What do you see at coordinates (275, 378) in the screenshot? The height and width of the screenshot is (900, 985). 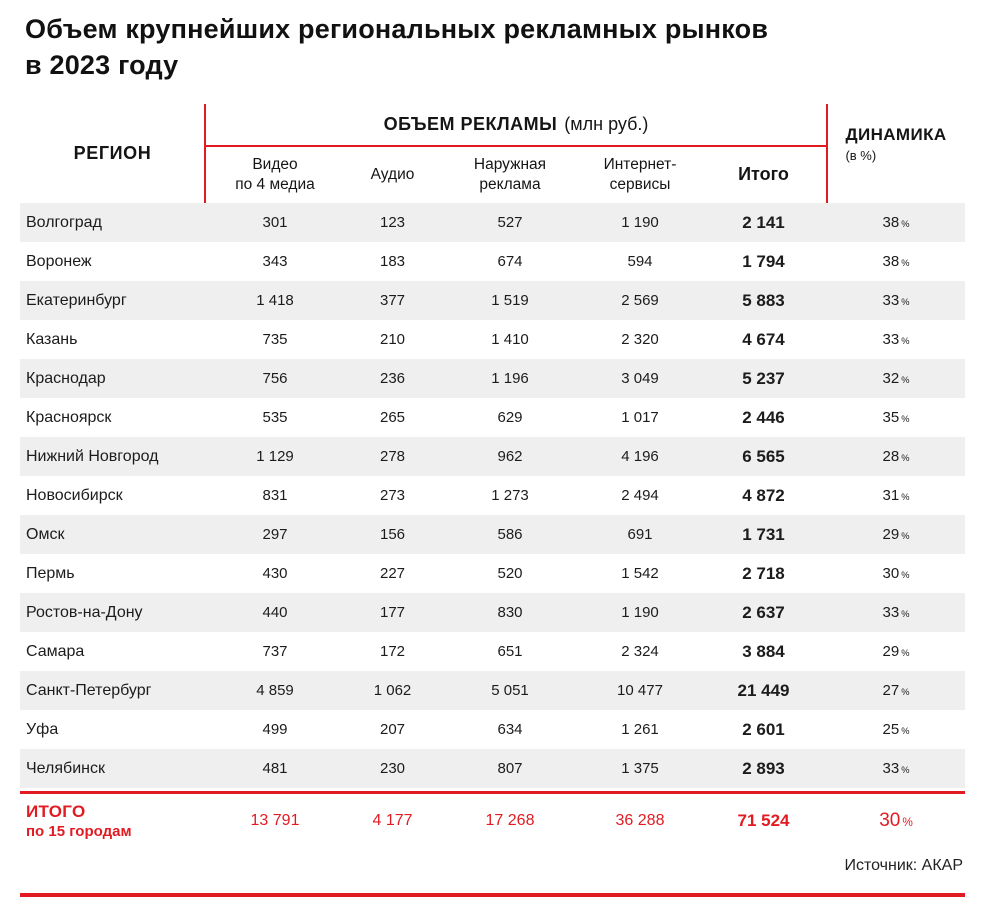 I see `row-value: 756` at bounding box center [275, 378].